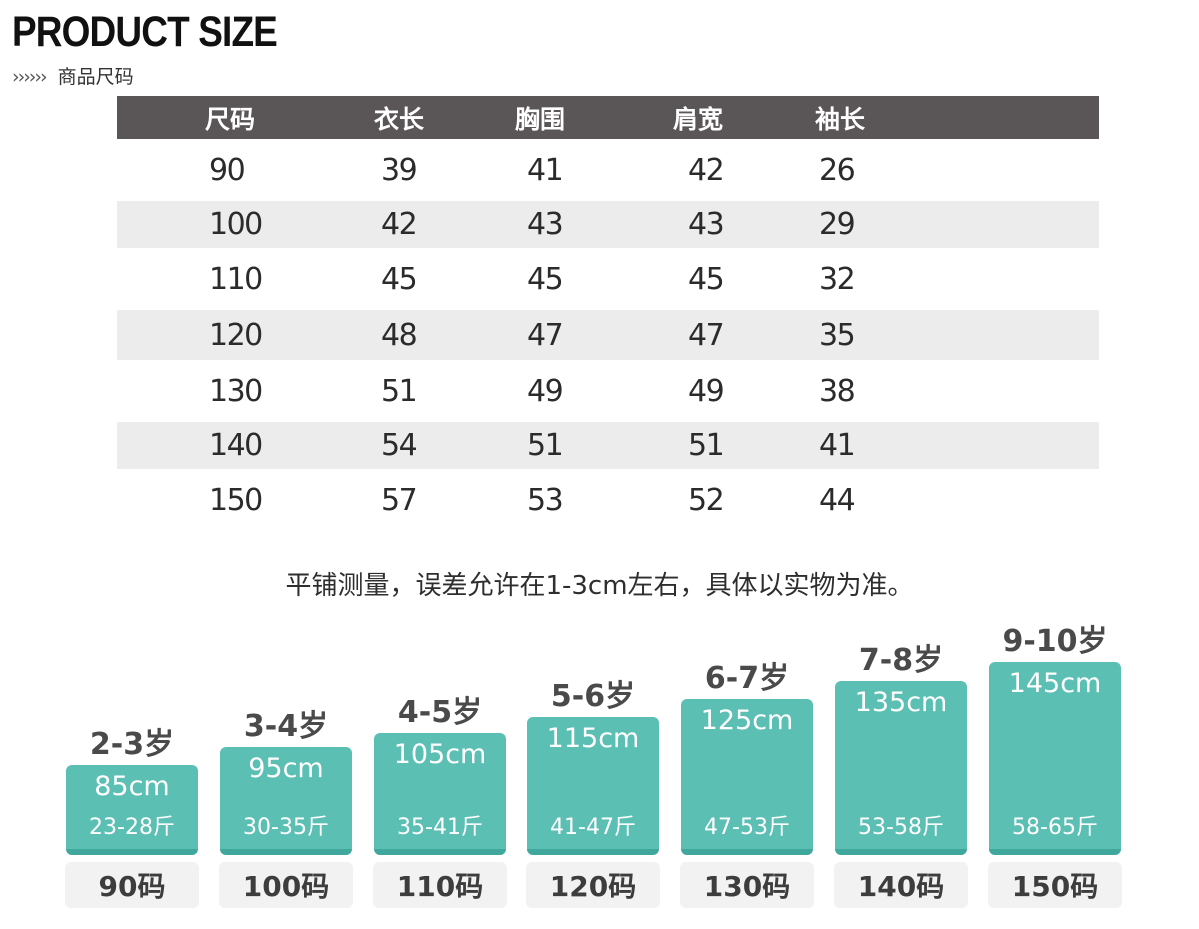  What do you see at coordinates (599, 586) in the screenshot?
I see `measurement-note: 平铺测量，误差允许在1-3cm左右，具体以实物为准。` at bounding box center [599, 586].